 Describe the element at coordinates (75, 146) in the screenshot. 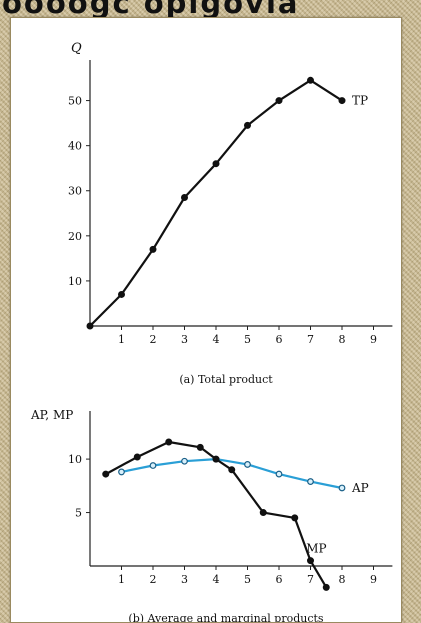

I see `y-tick-label: 40` at that location.